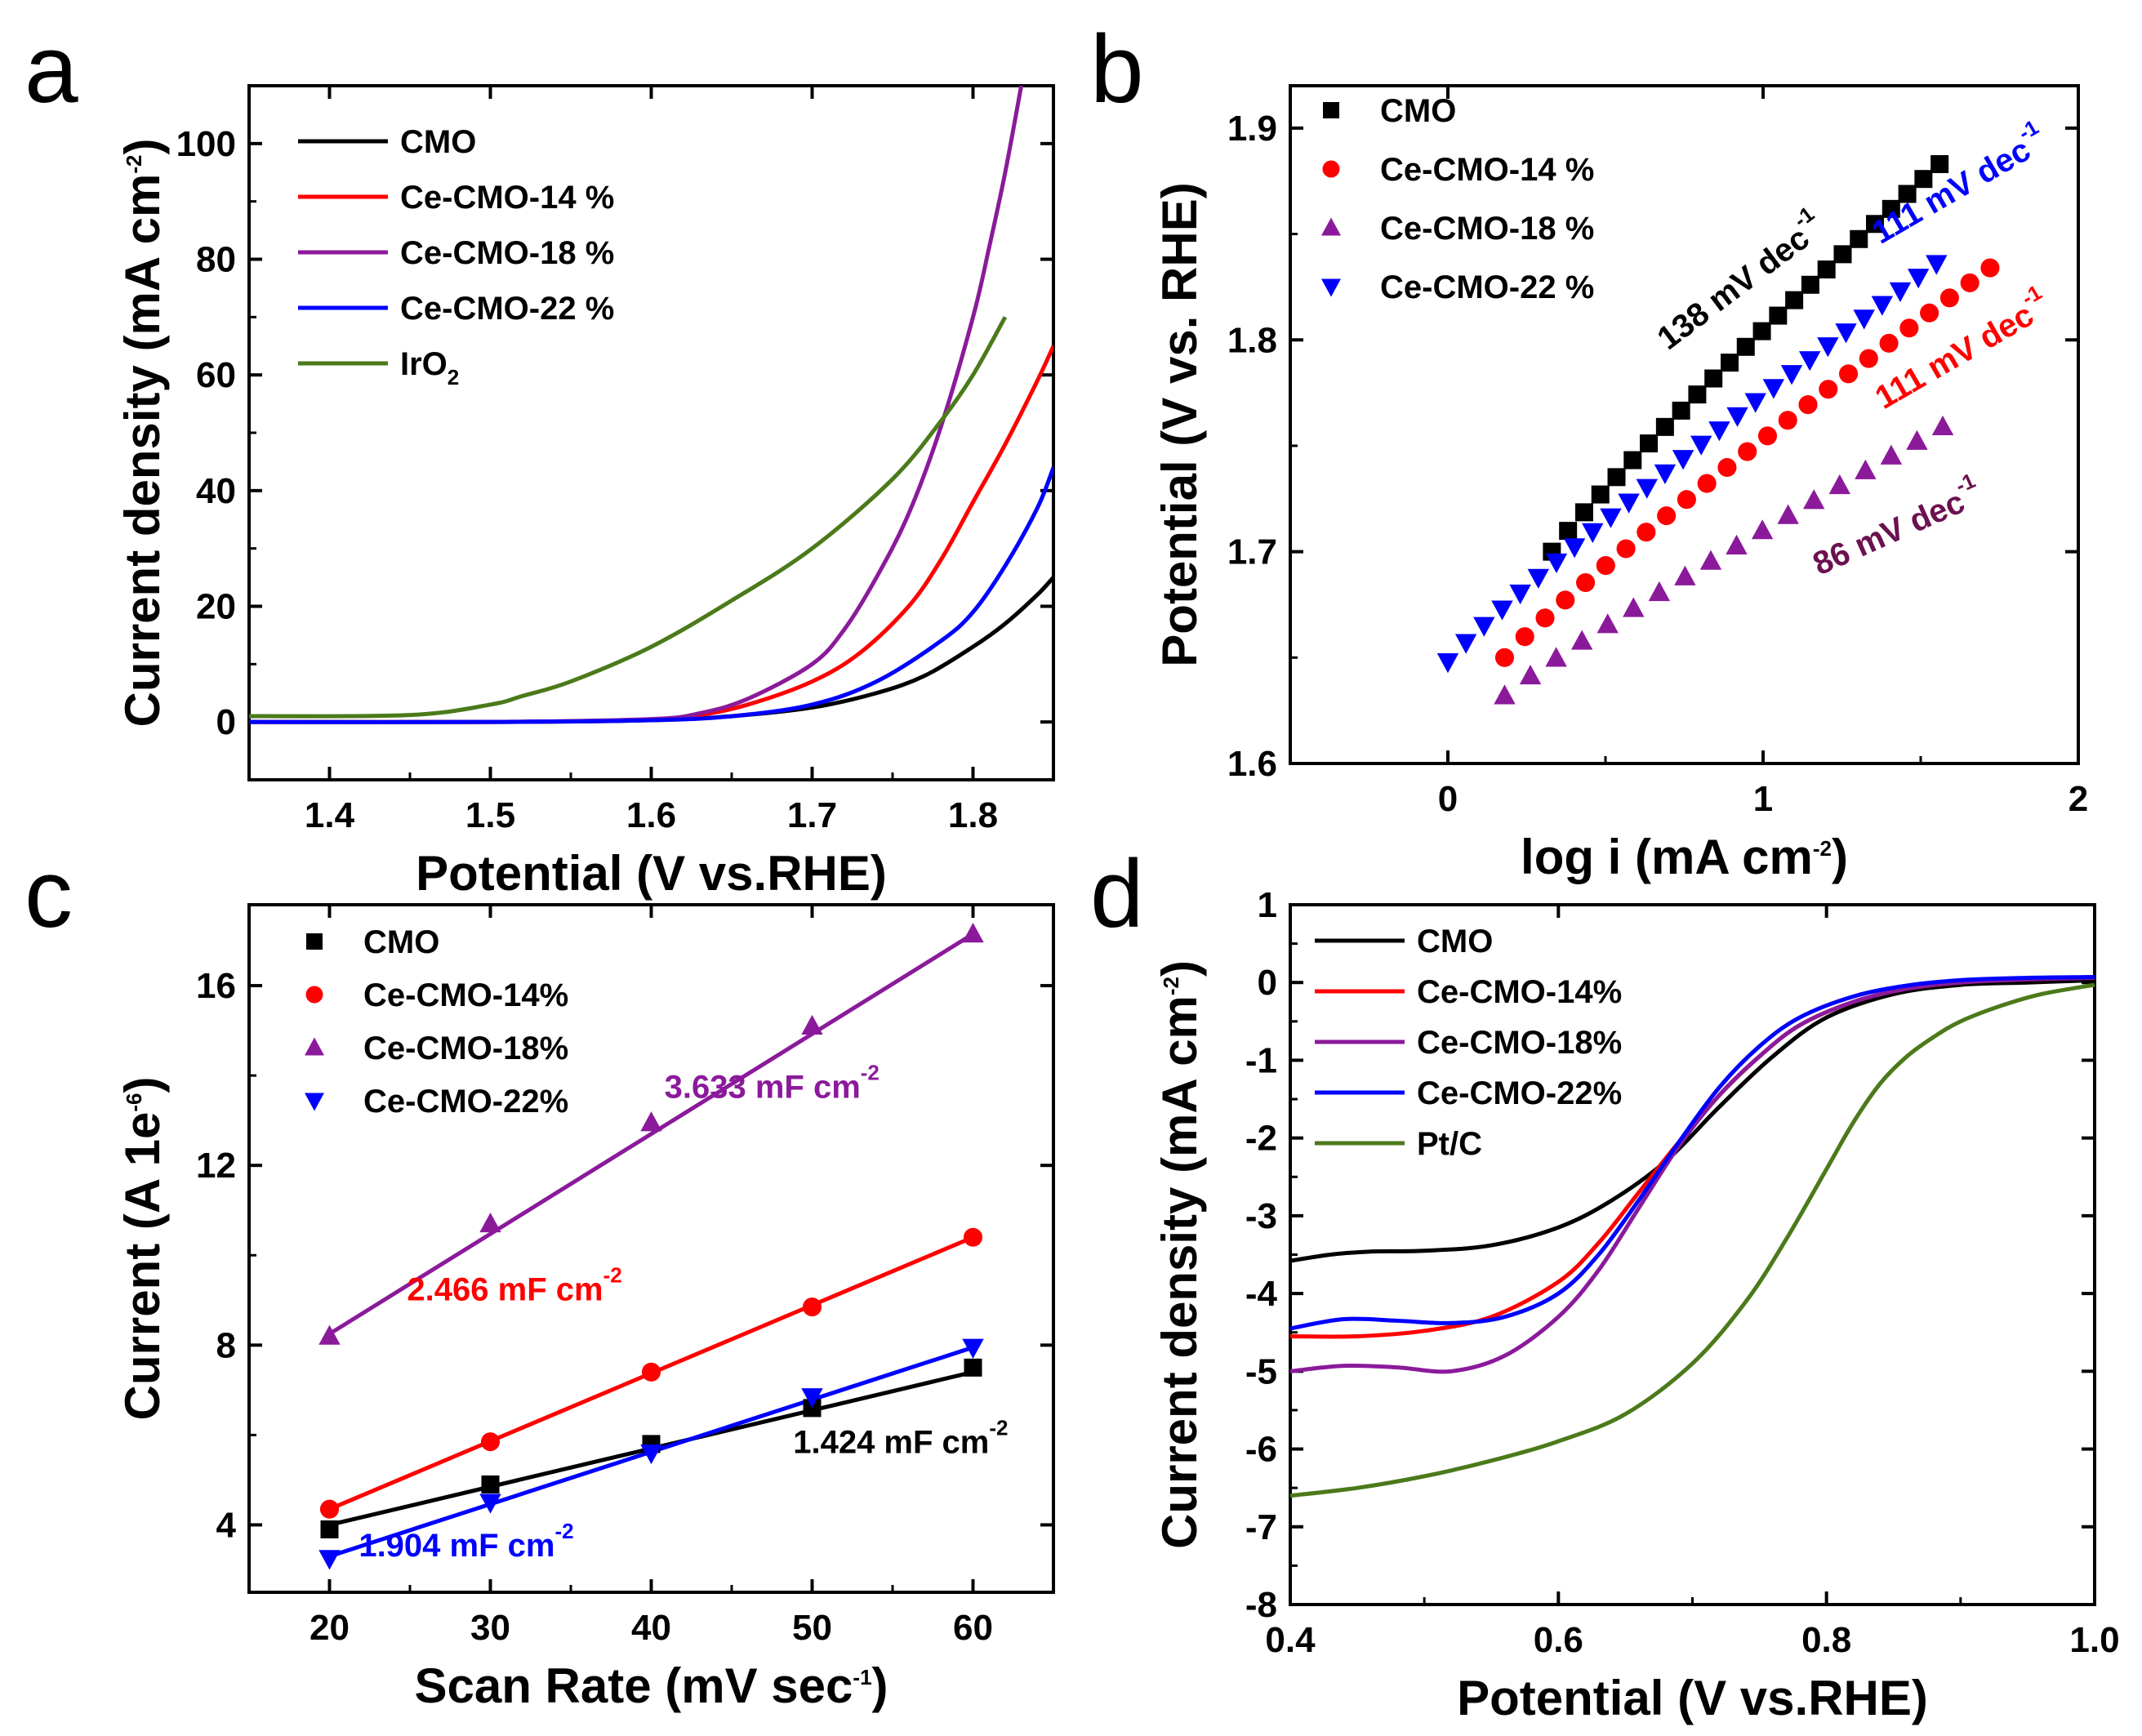 The width and height of the screenshot is (2142, 1736). What do you see at coordinates (424, 364) in the screenshot?
I see `legend-label-part: IrO` at bounding box center [424, 364].